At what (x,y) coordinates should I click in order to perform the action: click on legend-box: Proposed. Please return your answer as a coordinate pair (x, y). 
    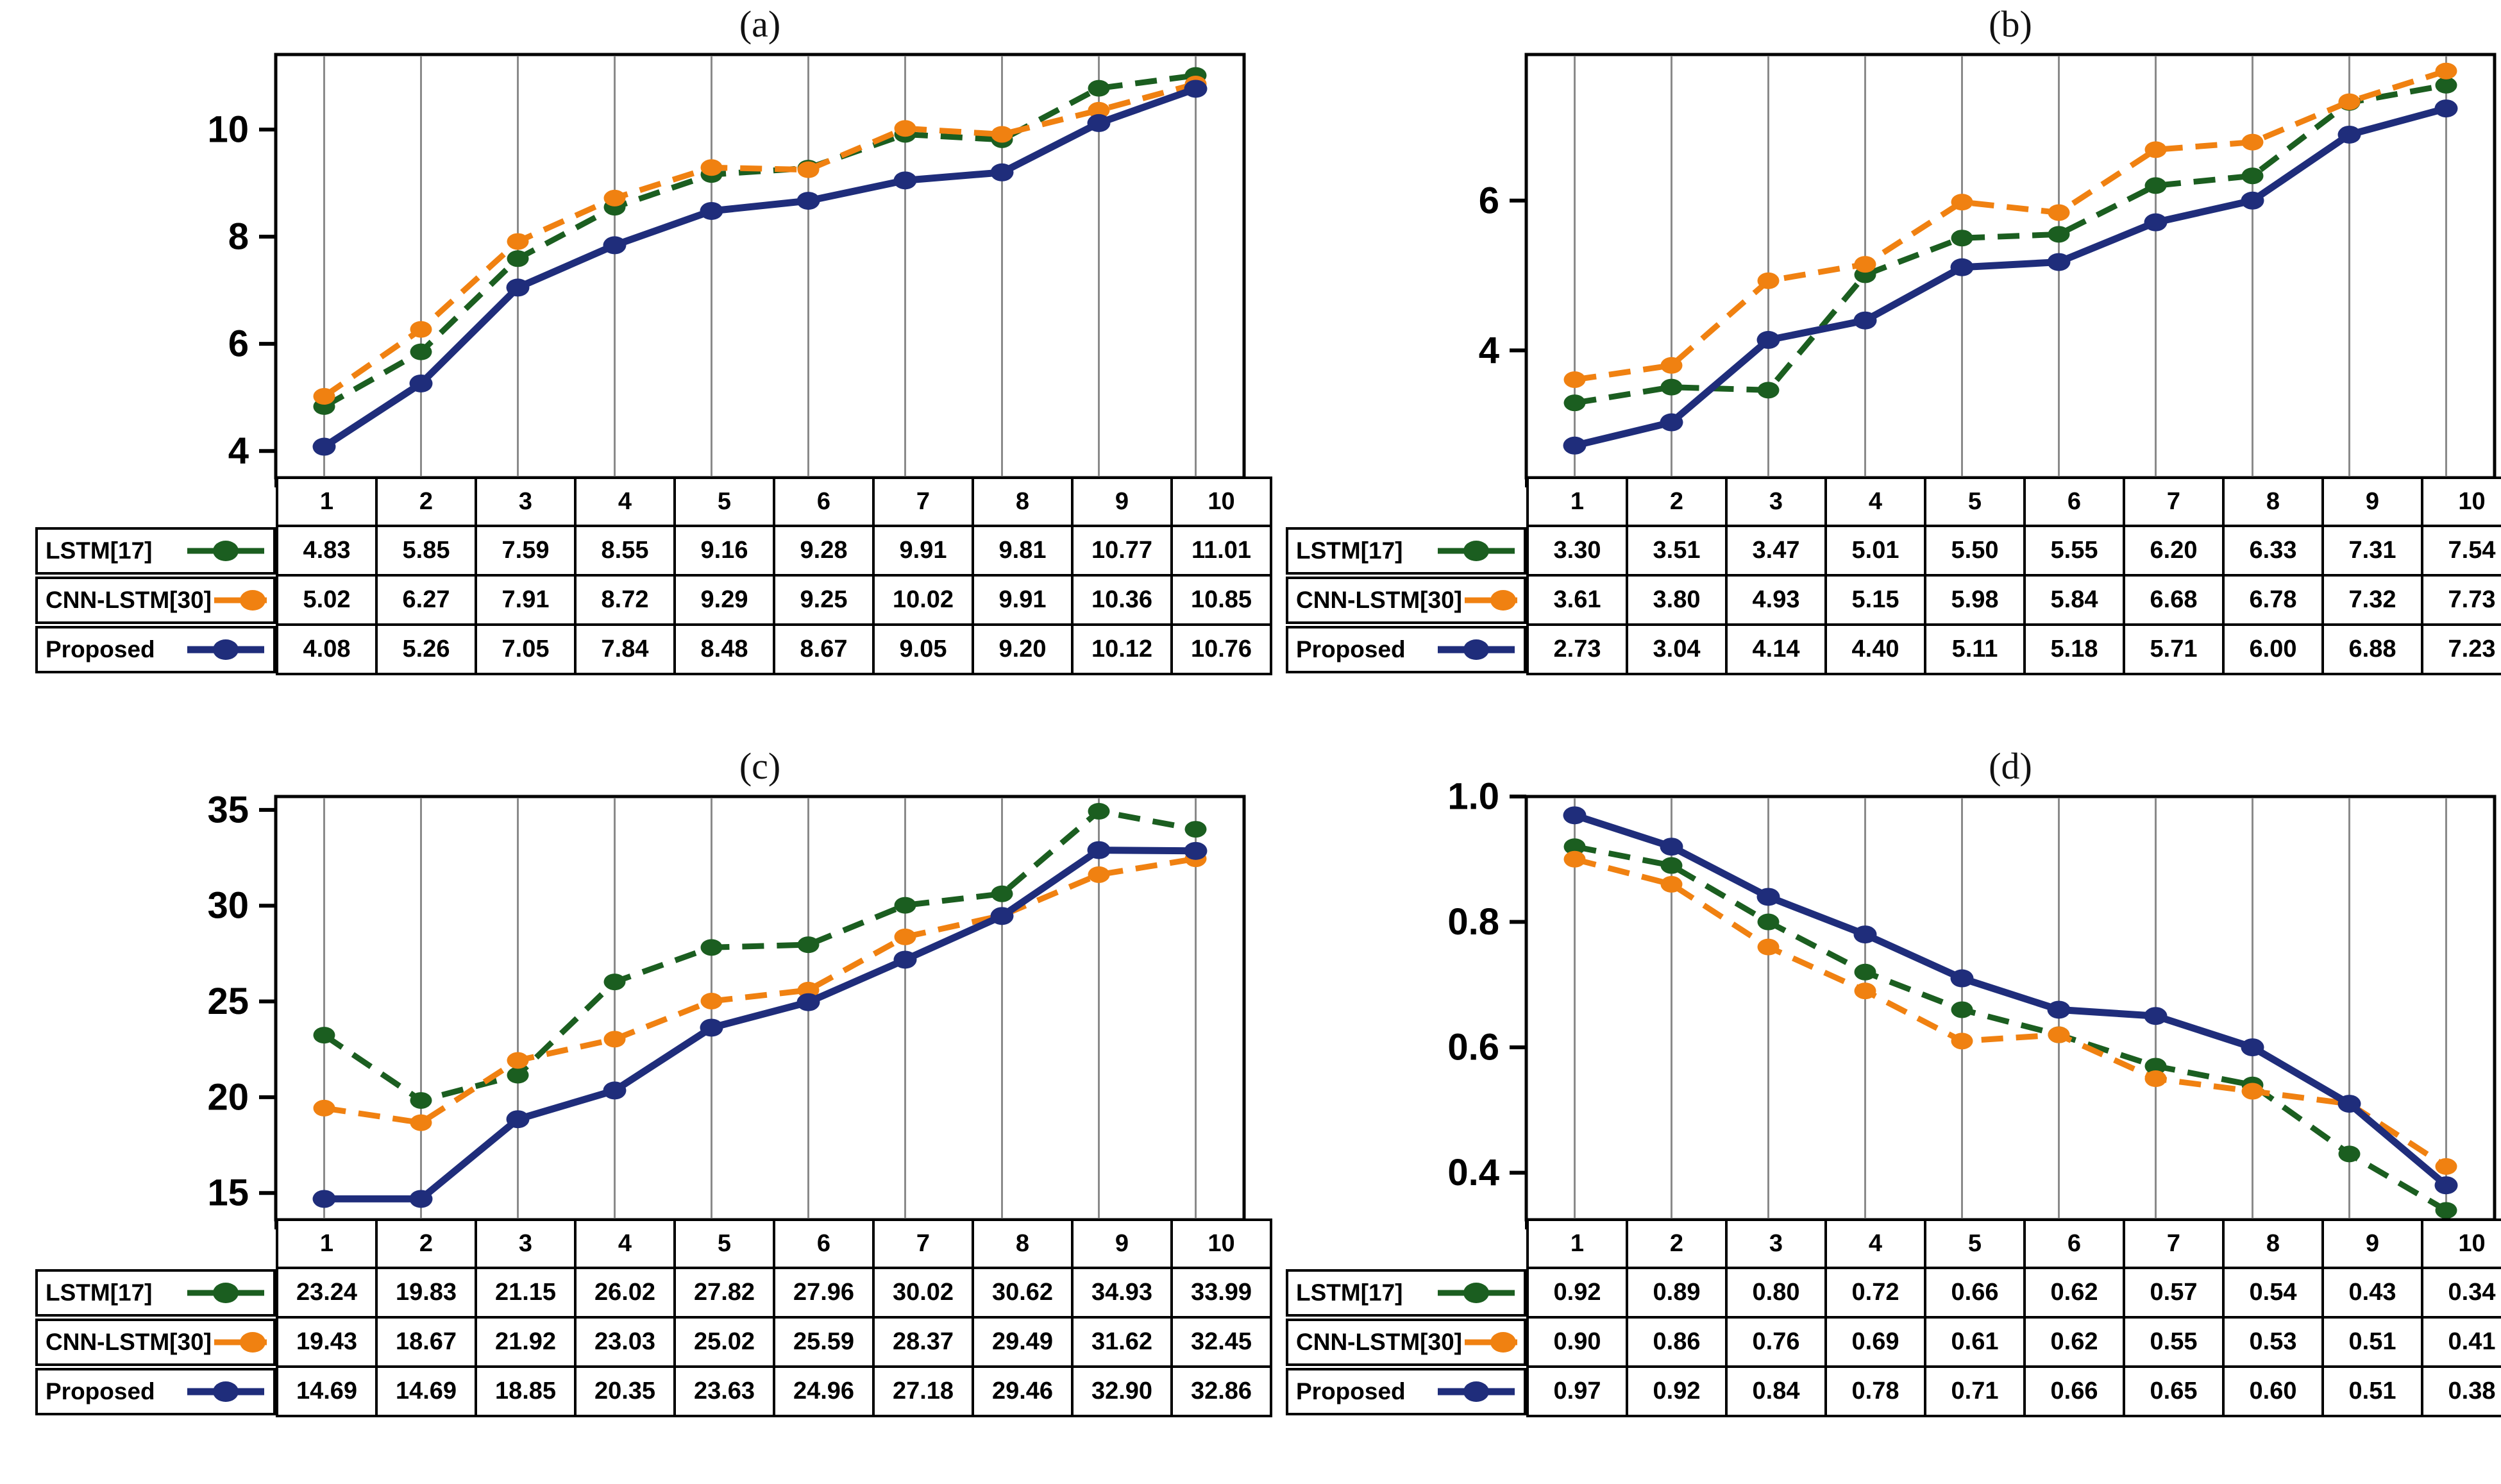
    Looking at the image, I should click on (1406, 1391).